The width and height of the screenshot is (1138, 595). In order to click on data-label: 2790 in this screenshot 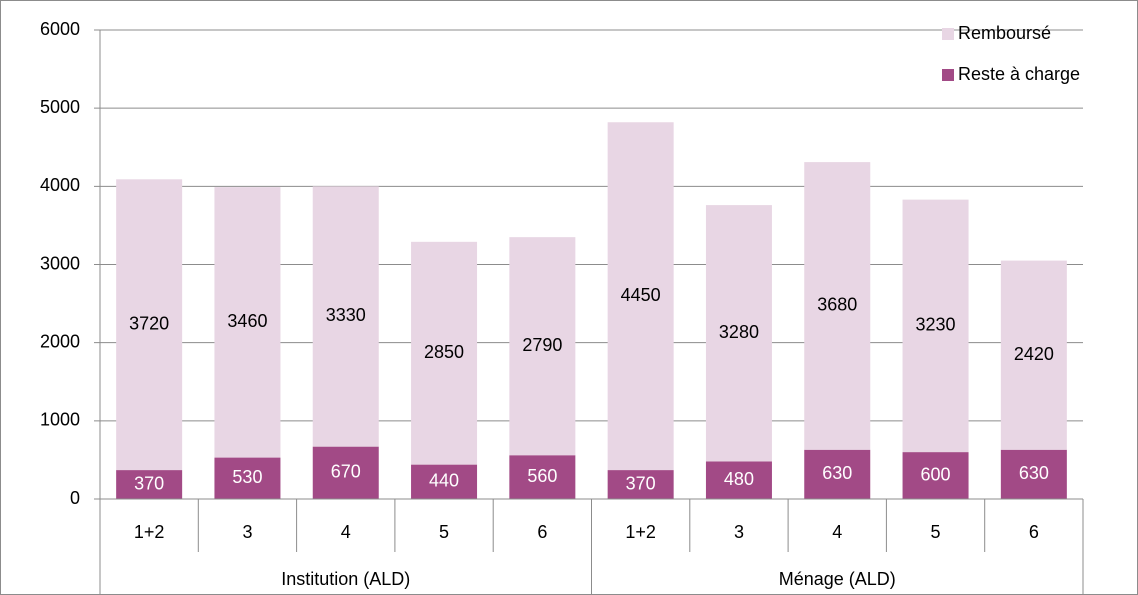, I will do `click(542, 345)`.